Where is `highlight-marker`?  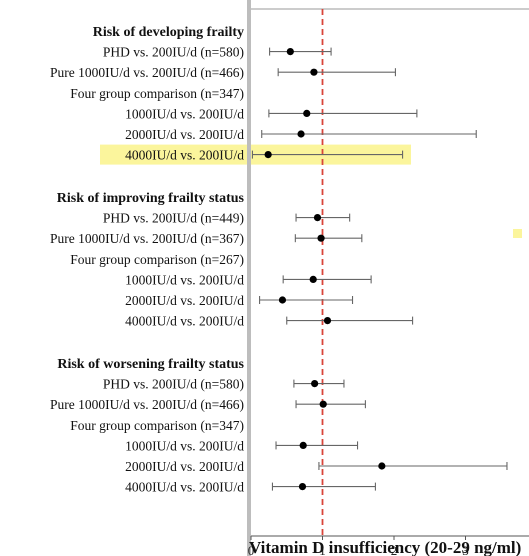
highlight-marker is located at coordinates (517, 233).